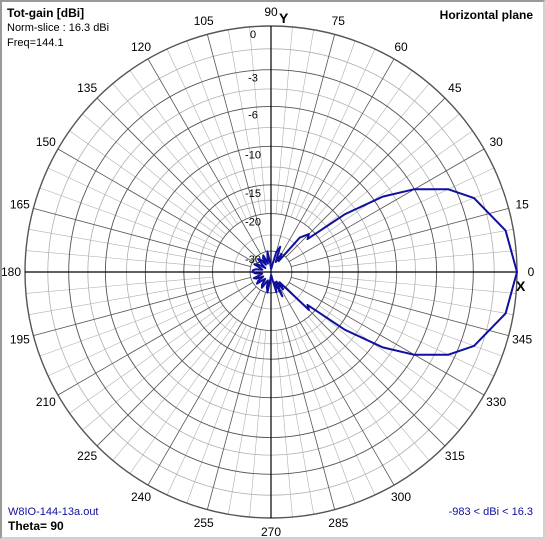  I want to click on angle-tick-label: 240, so click(141, 497).